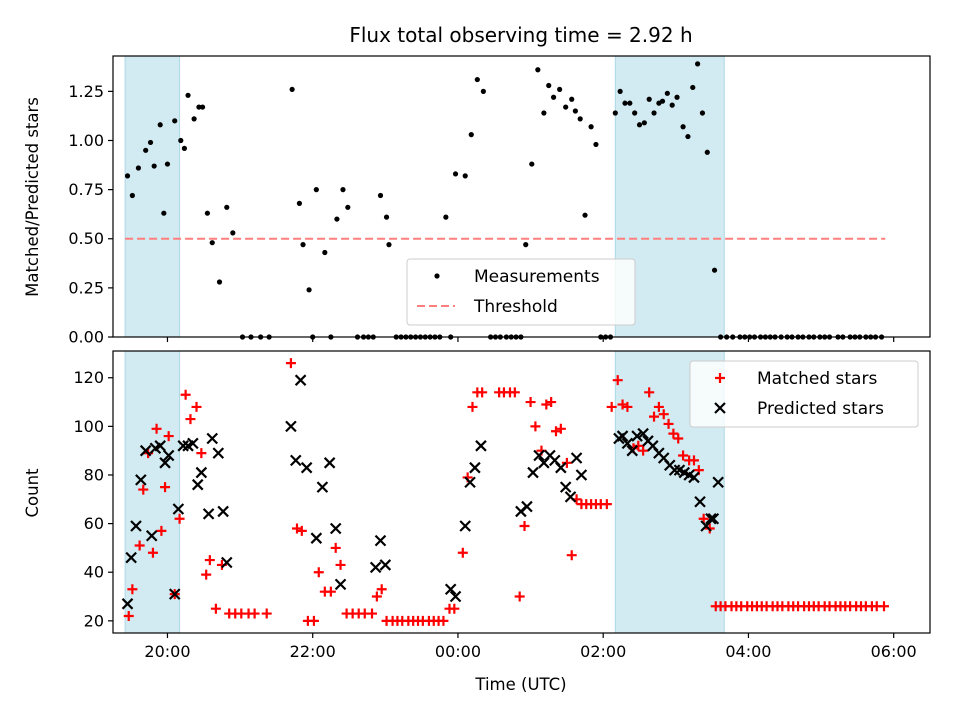 The image size is (960, 720). Describe the element at coordinates (94, 620) in the screenshot. I see `y-tick-label: 20` at that location.